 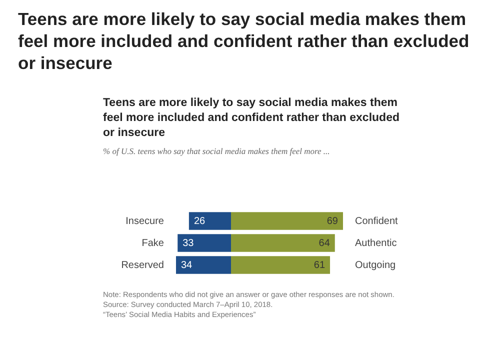 I want to click on y-tick-label: Authentic, so click(x=376, y=243).